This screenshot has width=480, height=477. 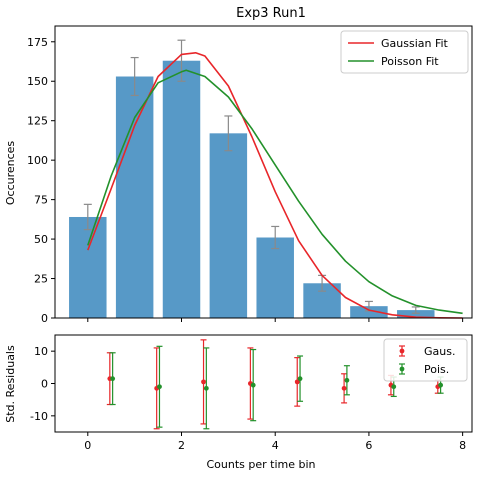 I want to click on chart-title: Exp3 Run1, so click(x=271, y=13).